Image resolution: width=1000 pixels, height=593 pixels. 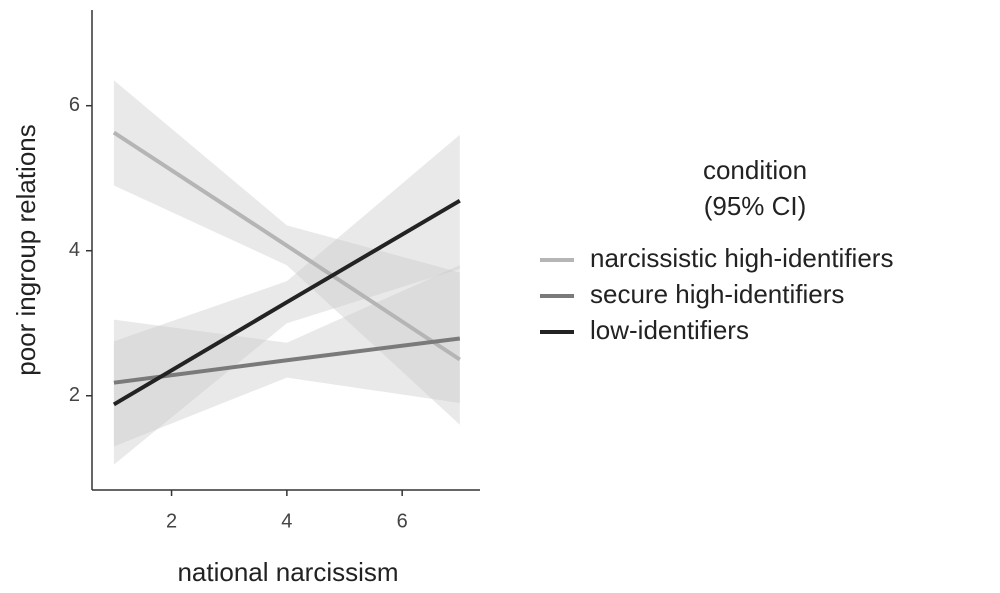 What do you see at coordinates (717, 294) in the screenshot?
I see `legend-label: secure high-identifiers` at bounding box center [717, 294].